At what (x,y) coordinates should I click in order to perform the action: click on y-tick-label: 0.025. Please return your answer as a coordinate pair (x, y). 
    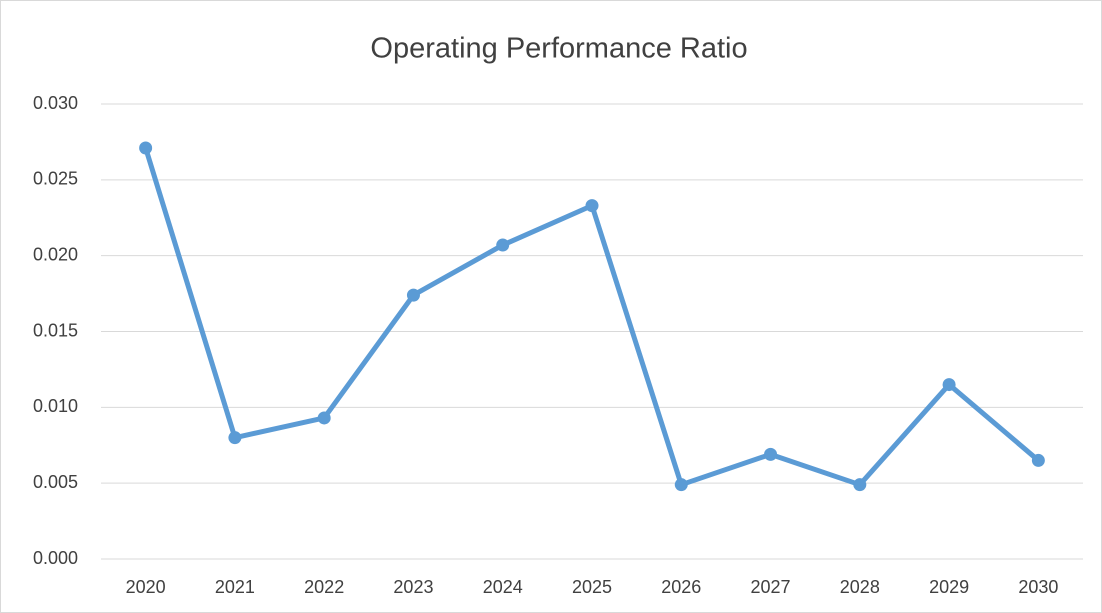
    Looking at the image, I should click on (55, 179).